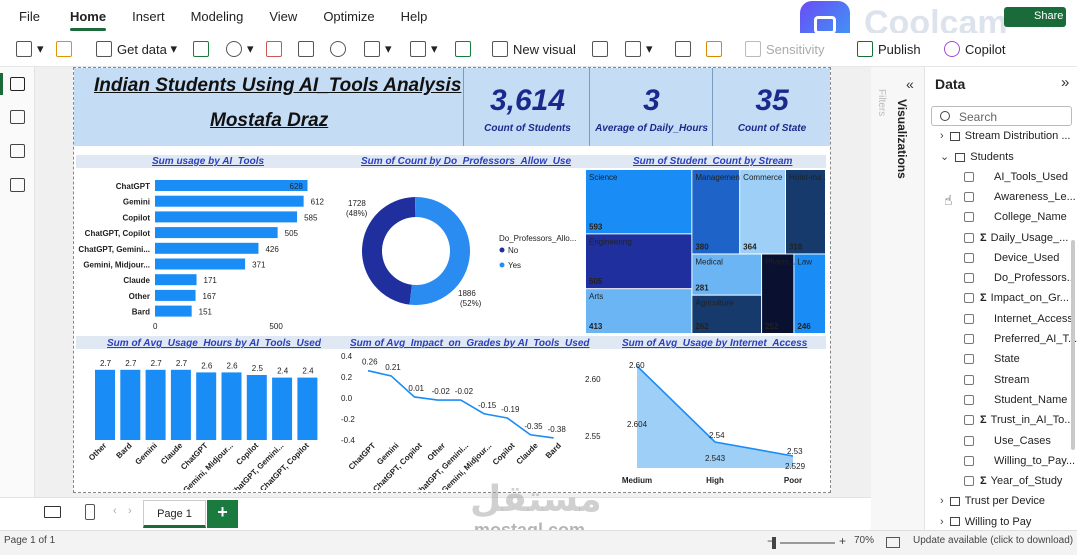 The image size is (1077, 555). I want to click on menu-optimize: Optimize, so click(349, 16).